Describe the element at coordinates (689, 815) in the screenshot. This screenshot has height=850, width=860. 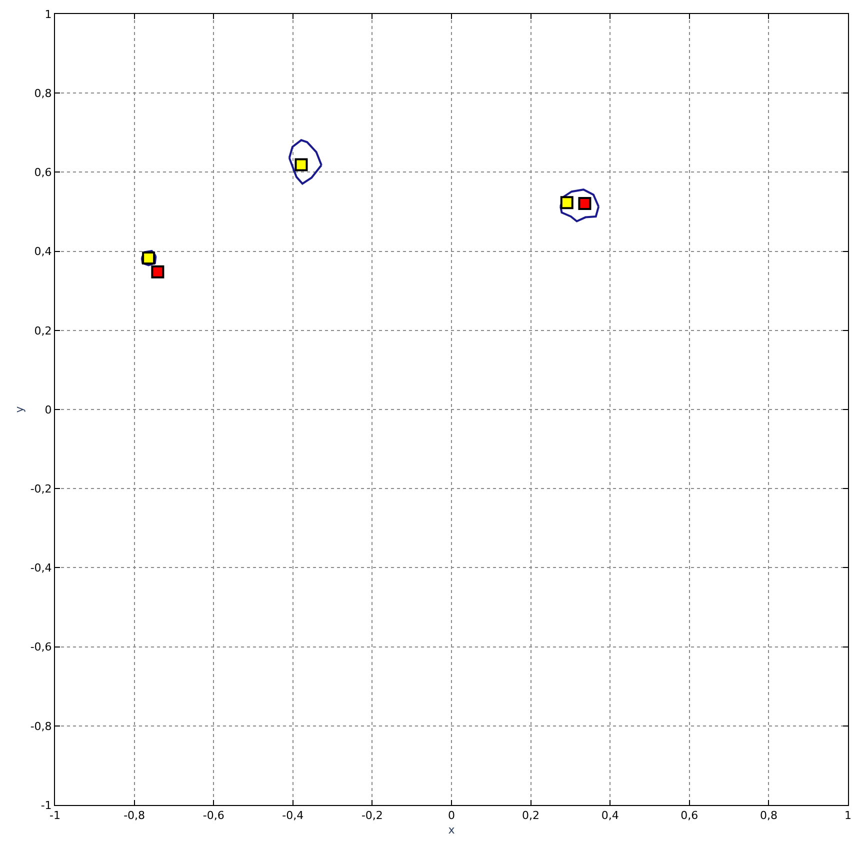
I see `x-tick-label: 0,6` at that location.